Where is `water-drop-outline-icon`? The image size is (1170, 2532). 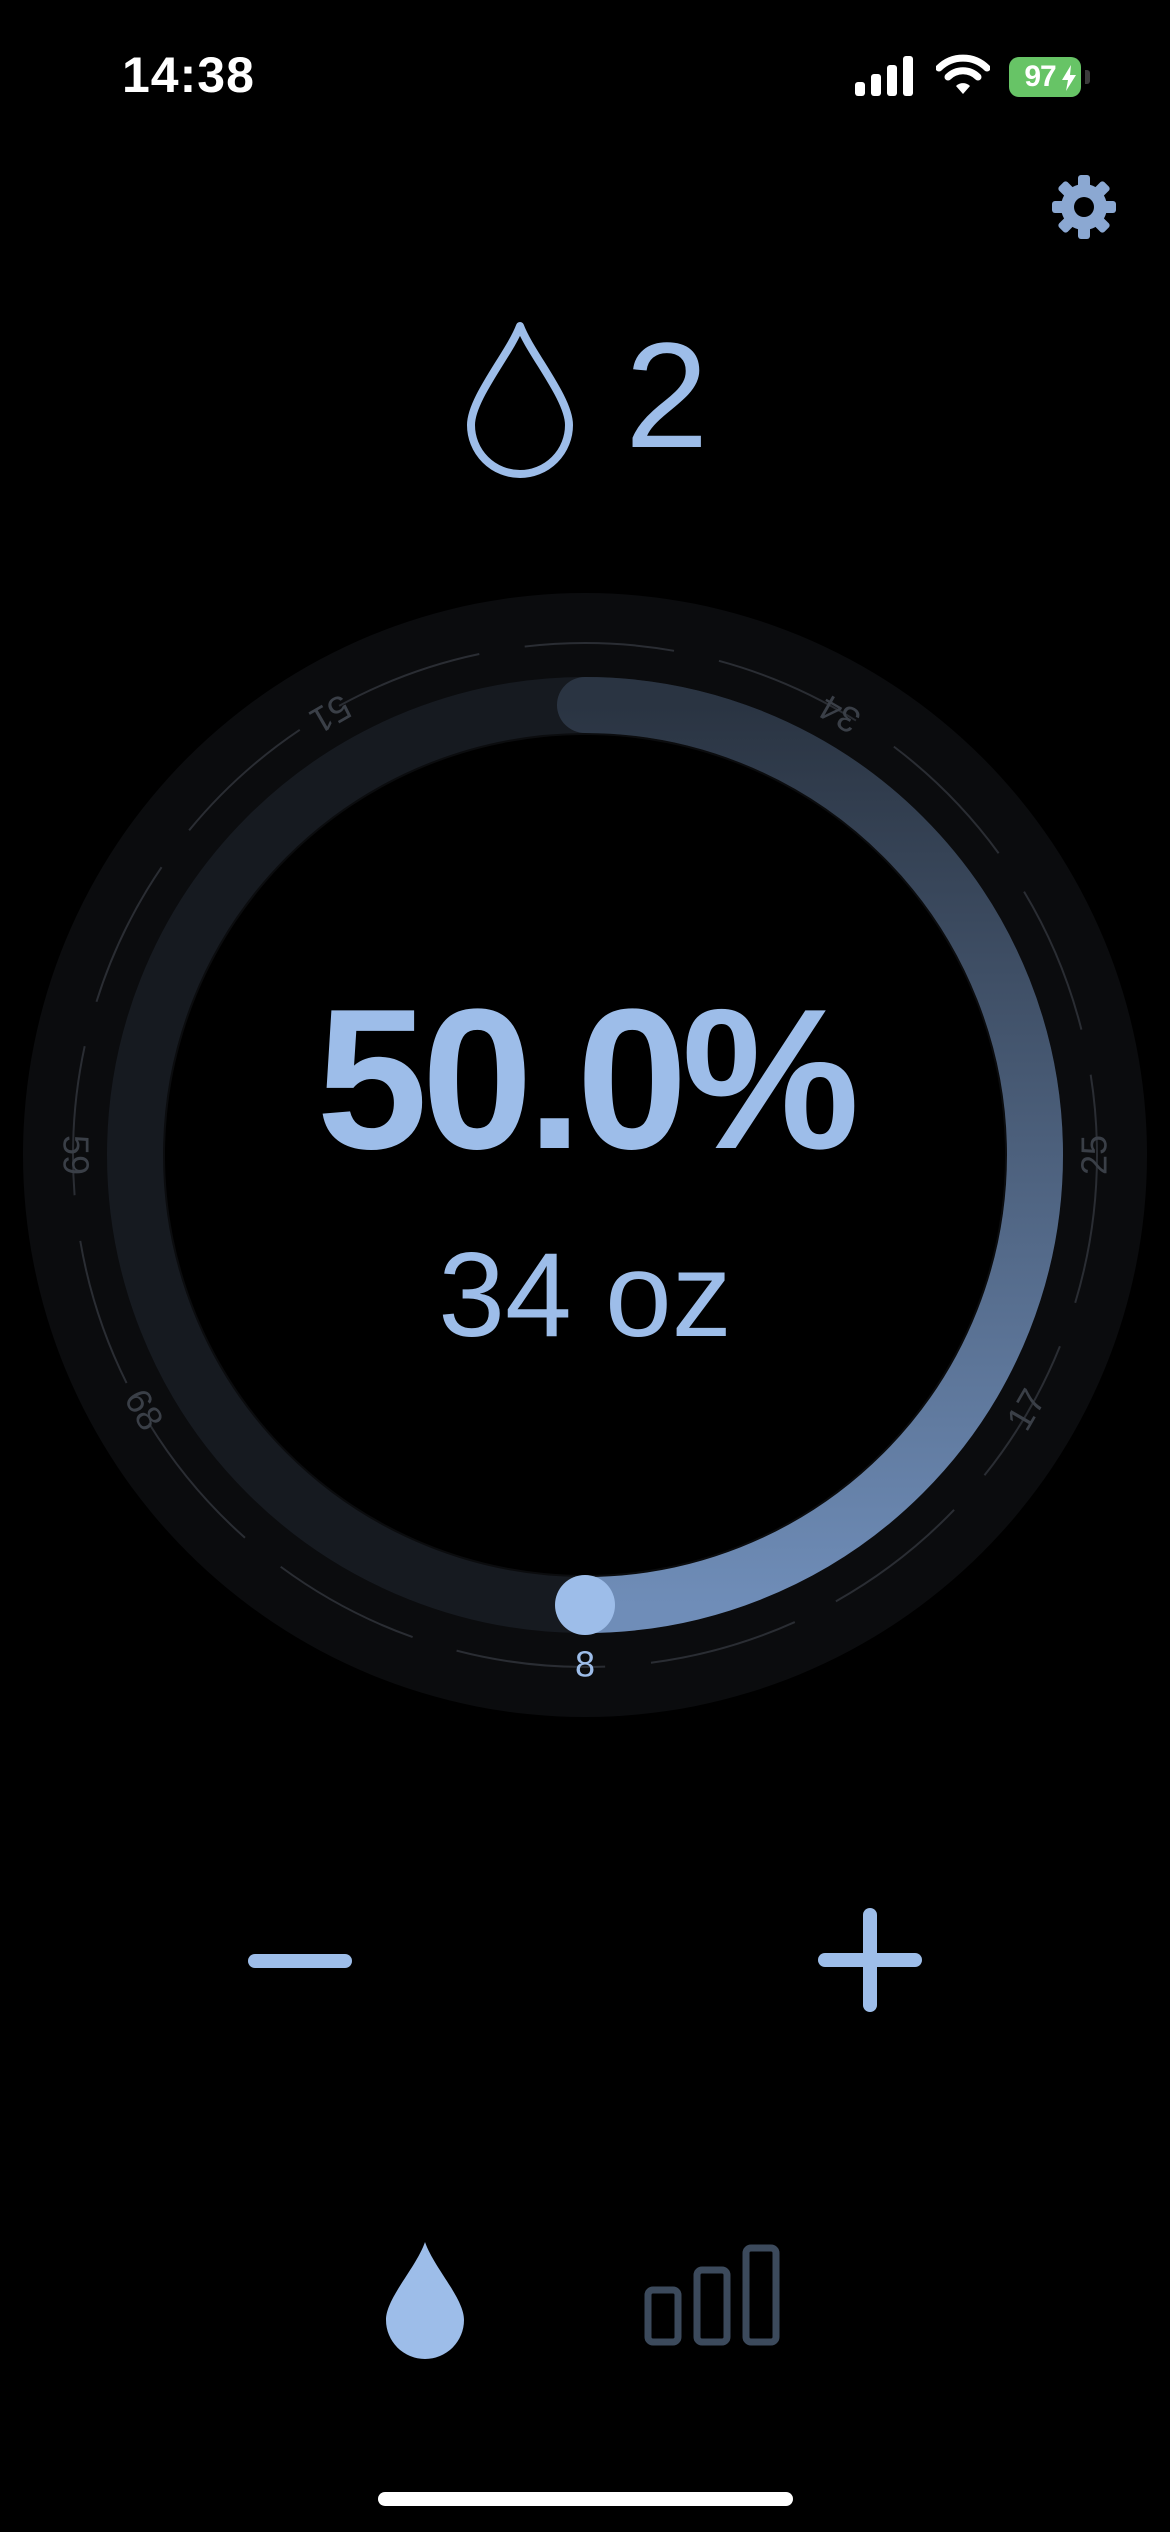 water-drop-outline-icon is located at coordinates (520, 400).